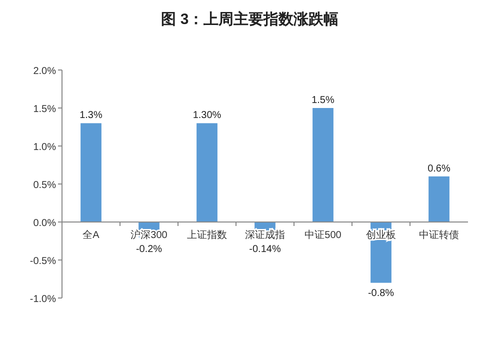 This screenshot has height=362, width=500. What do you see at coordinates (250, 19) in the screenshot?
I see `chart-title: 图 3：上周主要指数涨跌幅` at bounding box center [250, 19].